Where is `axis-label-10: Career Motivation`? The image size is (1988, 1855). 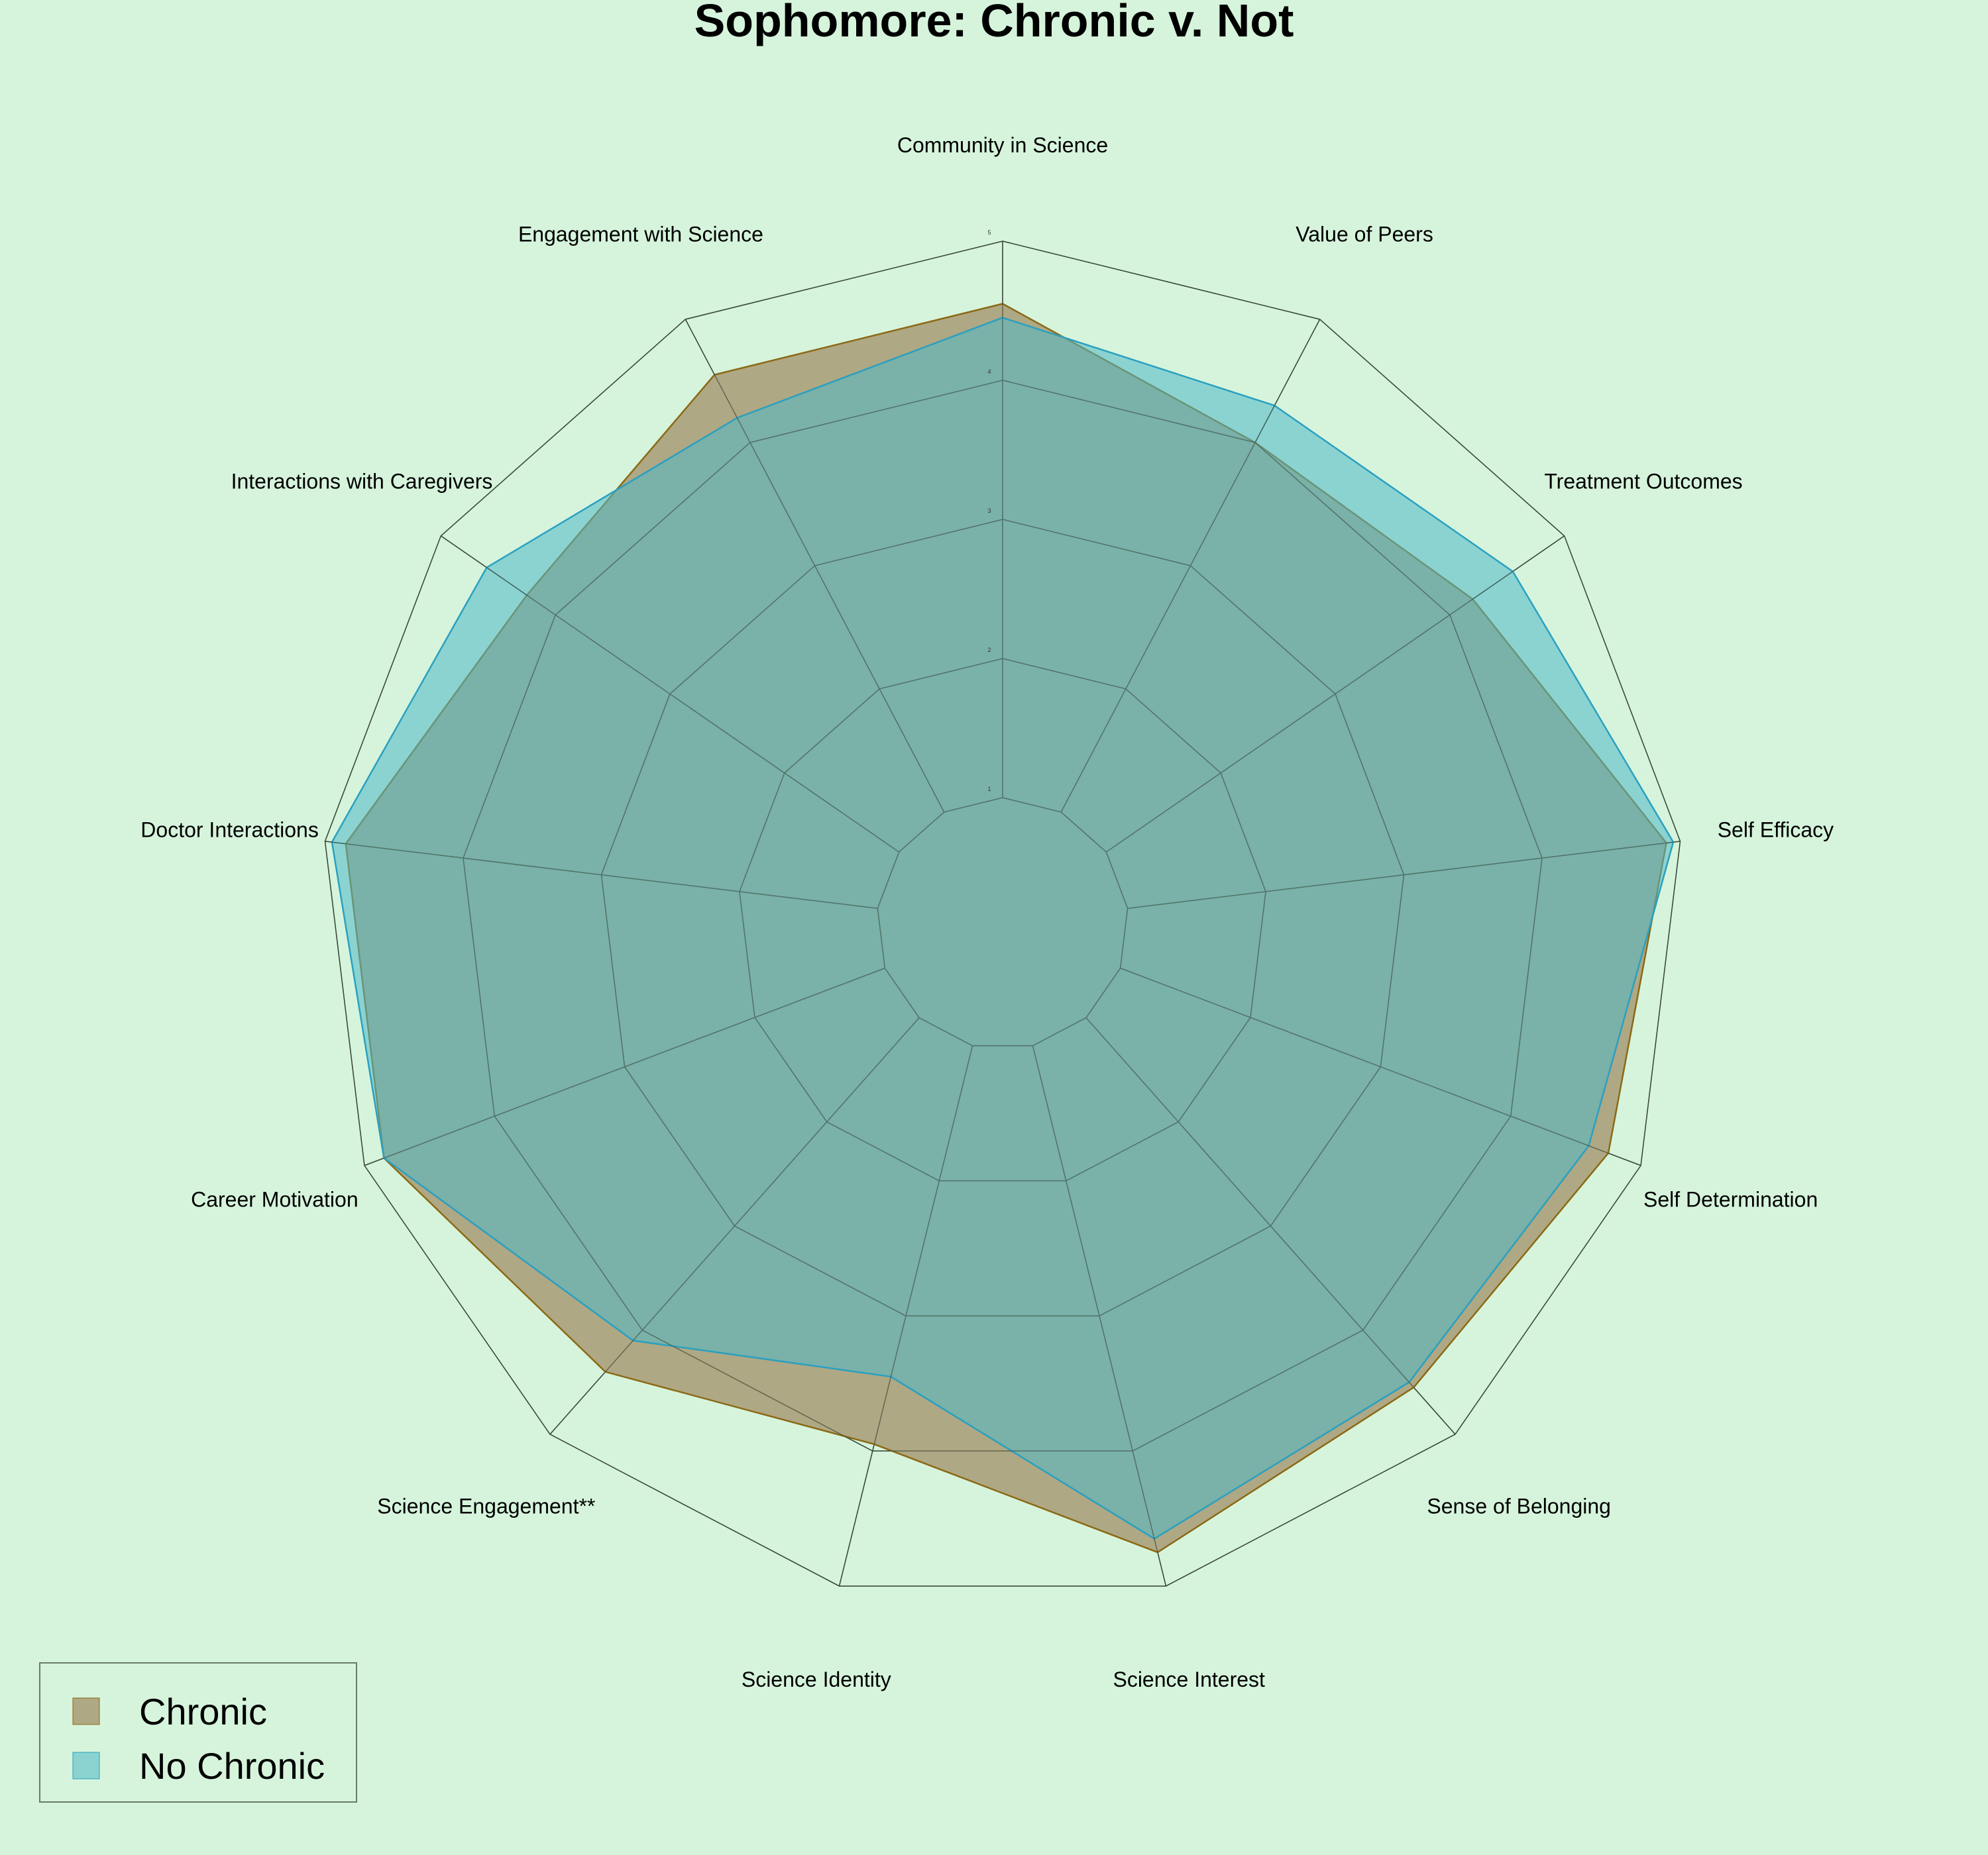 axis-label-10: Career Motivation is located at coordinates (275, 1200).